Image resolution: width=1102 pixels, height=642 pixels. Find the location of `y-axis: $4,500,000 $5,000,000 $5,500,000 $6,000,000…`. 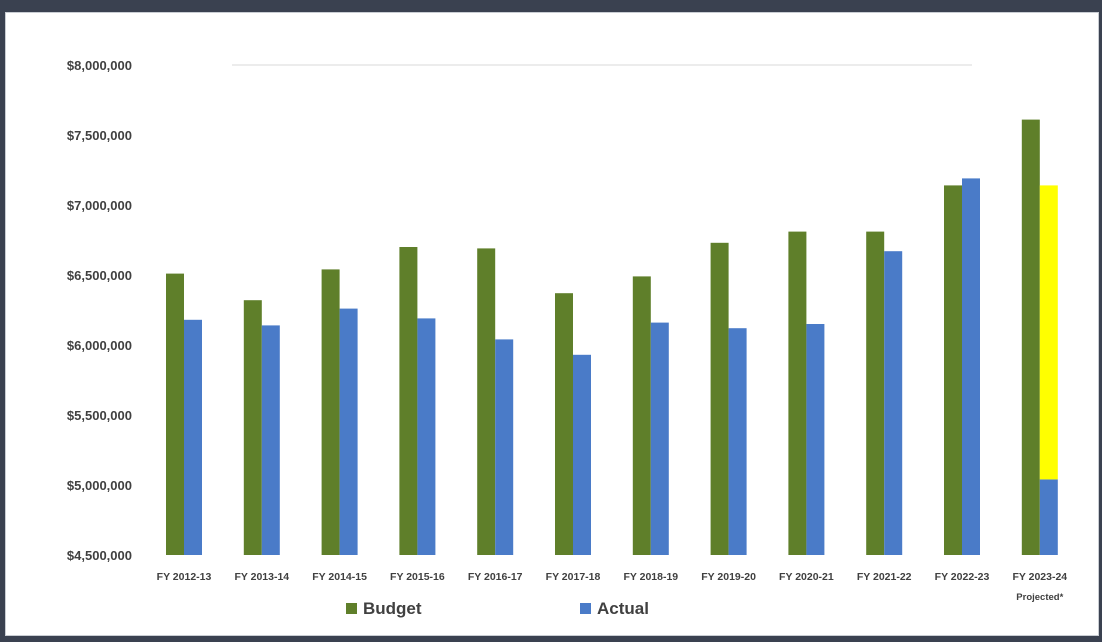

y-axis: $4,500,000 $5,000,000 $5,500,000 $6,000,000… is located at coordinates (99, 310).